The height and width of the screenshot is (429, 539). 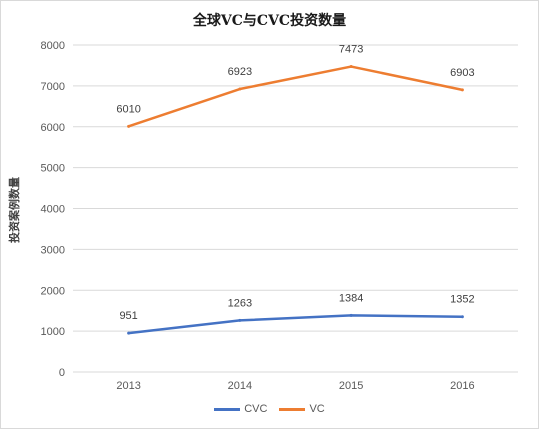 What do you see at coordinates (53, 169) in the screenshot?
I see `y-tick-label: 5000` at bounding box center [53, 169].